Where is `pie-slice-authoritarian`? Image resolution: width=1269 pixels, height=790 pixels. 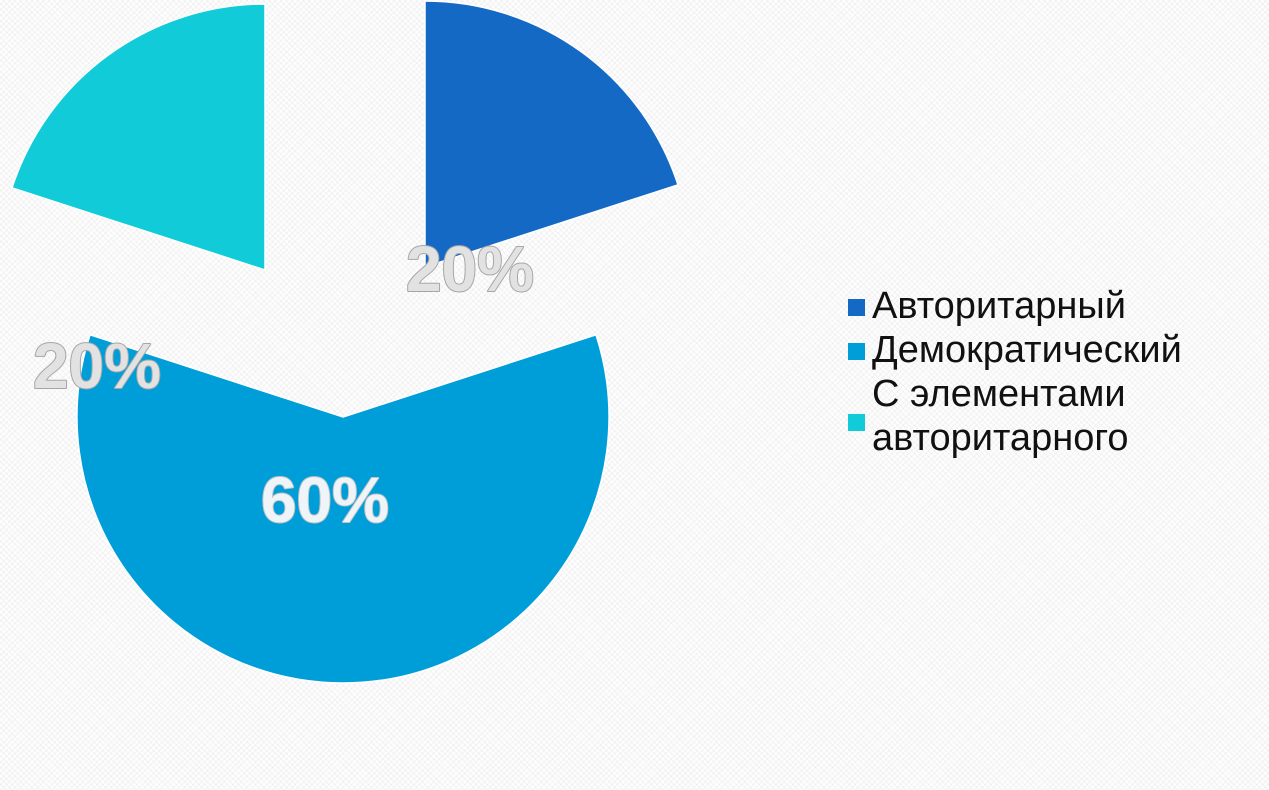 pie-slice-authoritarian is located at coordinates (551, 134).